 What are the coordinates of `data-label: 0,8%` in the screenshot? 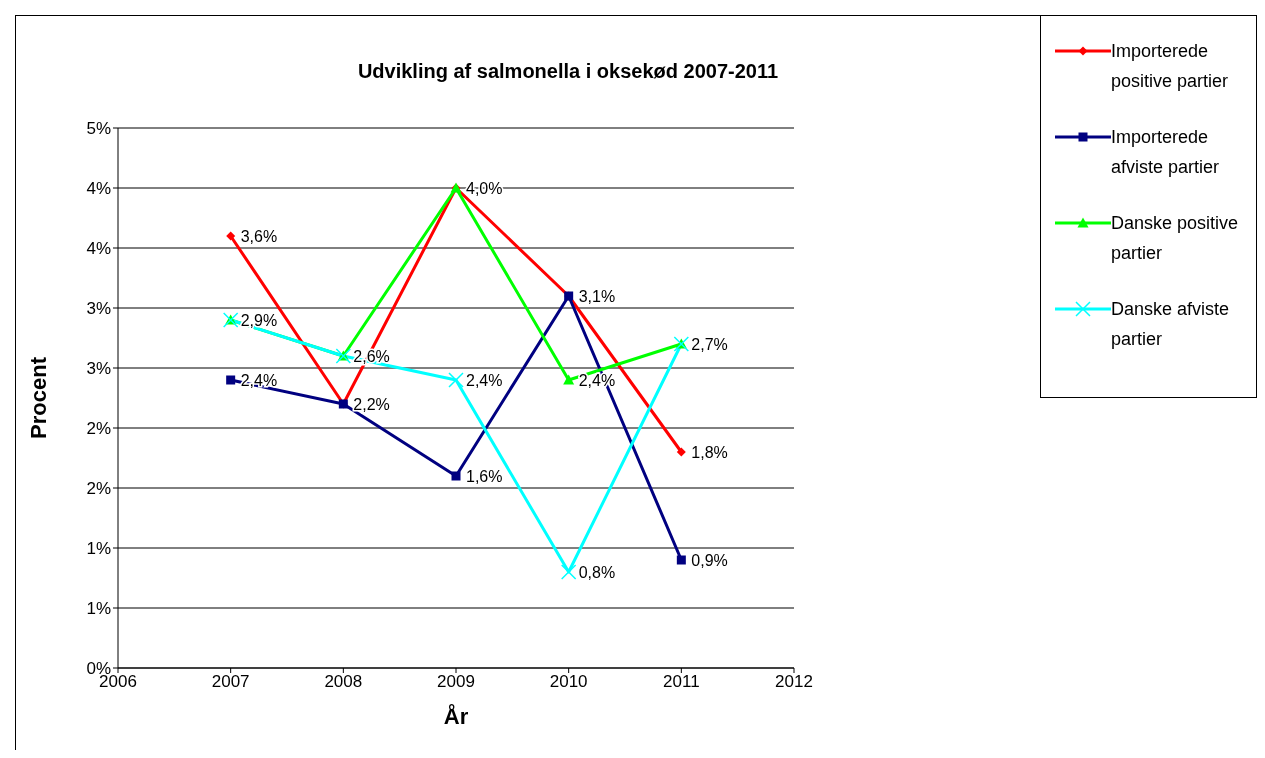 It's located at (597, 572).